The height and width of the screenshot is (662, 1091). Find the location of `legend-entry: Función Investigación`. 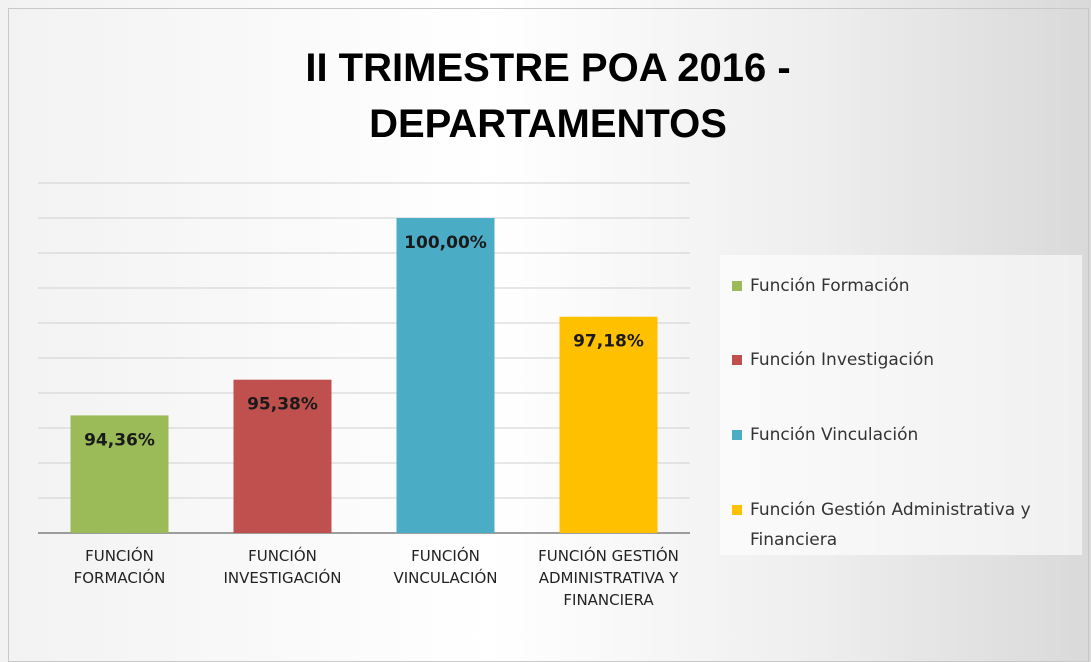

legend-entry: Función Investigación is located at coordinates (902, 360).